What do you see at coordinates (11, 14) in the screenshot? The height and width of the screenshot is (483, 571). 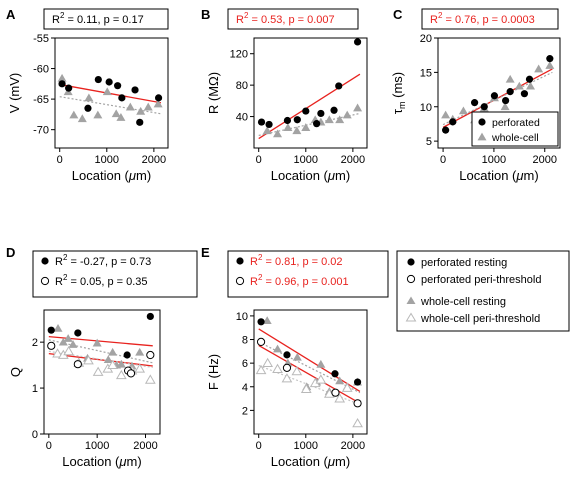 I see `panel-a-label: A` at bounding box center [11, 14].